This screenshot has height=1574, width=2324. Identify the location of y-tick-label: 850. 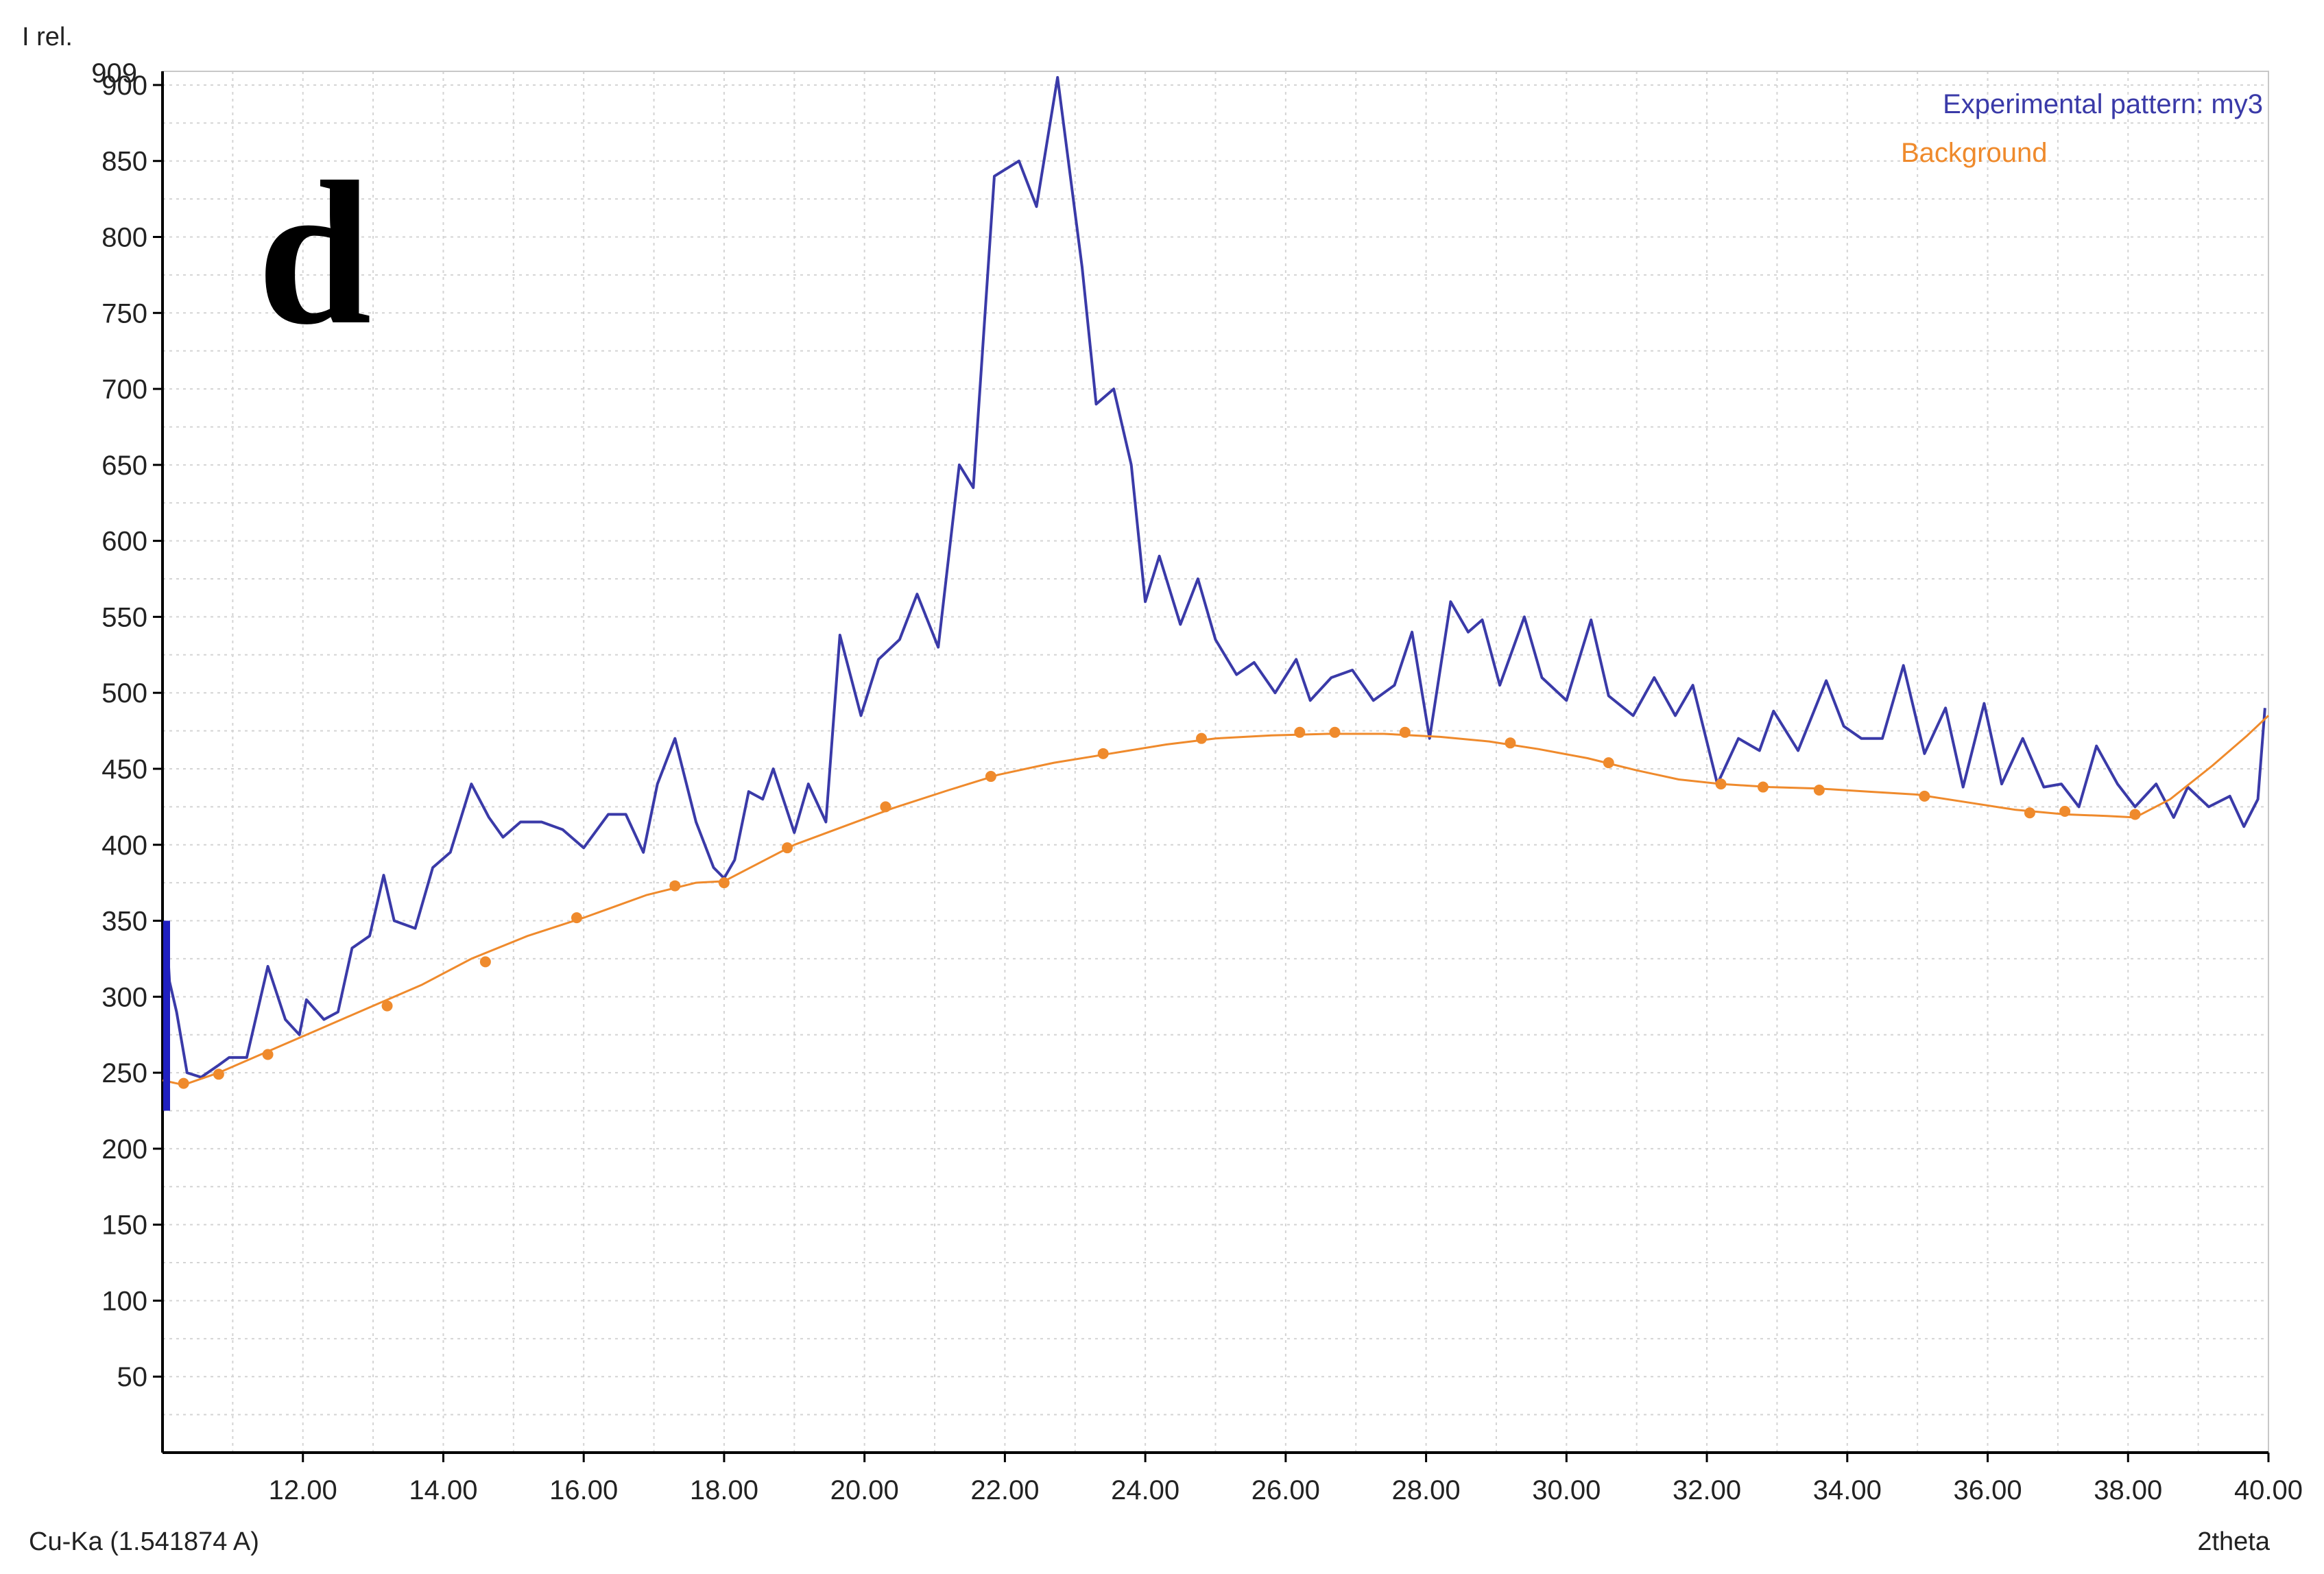
(124, 162).